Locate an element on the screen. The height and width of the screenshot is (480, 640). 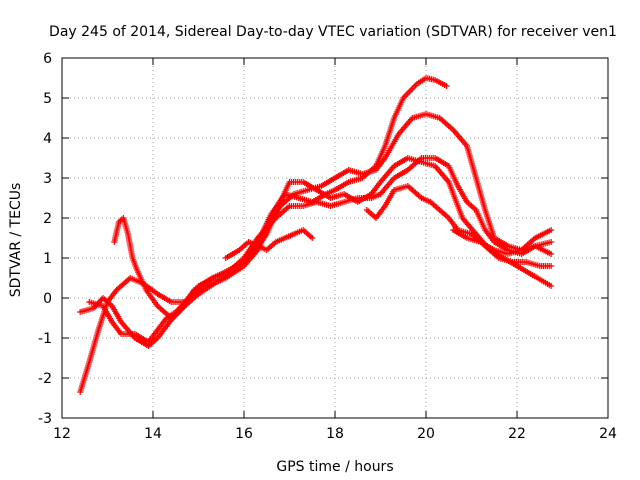
y-tick-label: 6 is located at coordinates (47, 59).